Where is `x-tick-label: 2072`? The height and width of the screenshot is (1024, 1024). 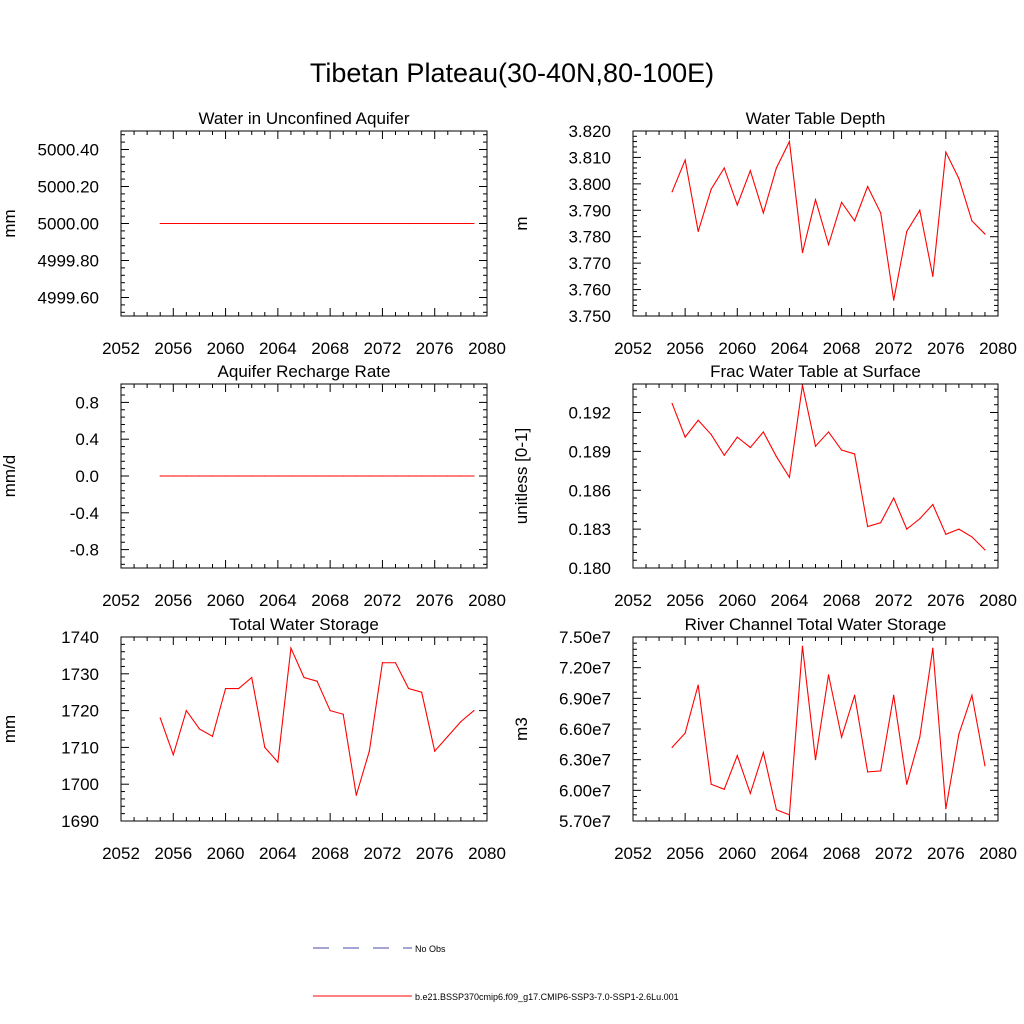 x-tick-label: 2072 is located at coordinates (383, 348).